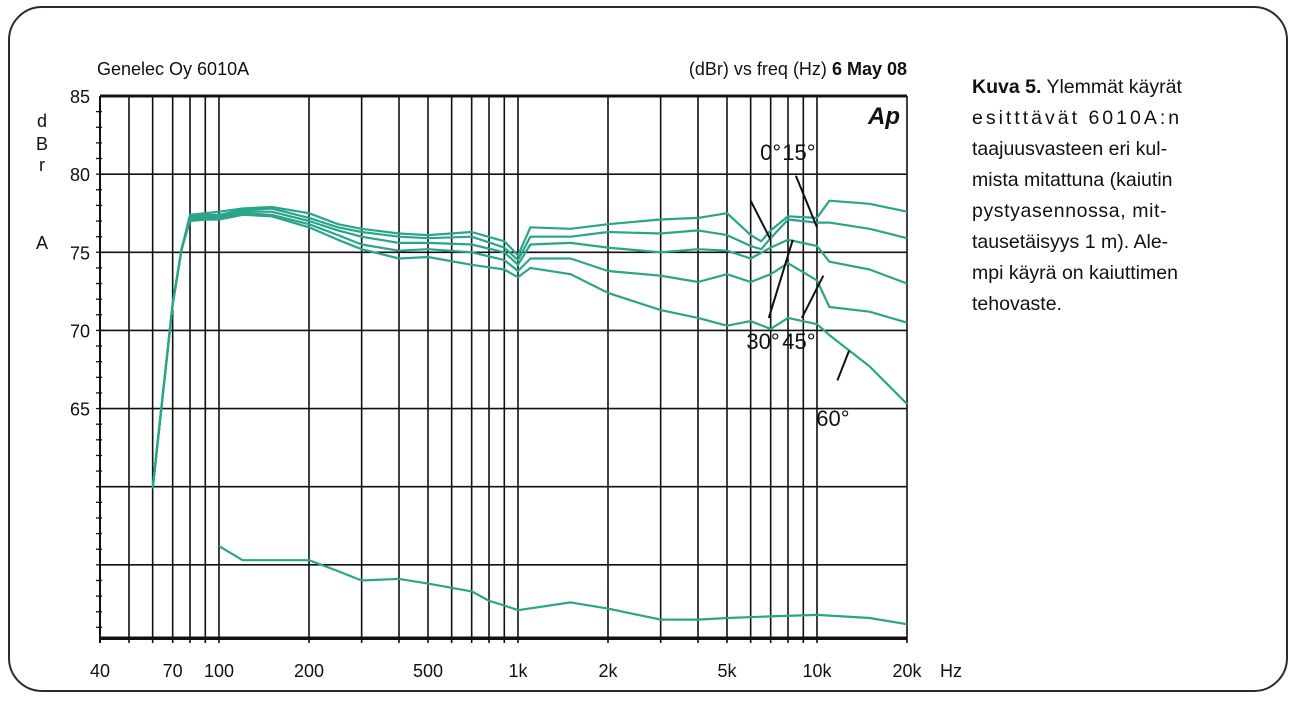 This screenshot has height=701, width=1298. What do you see at coordinates (869, 69) in the screenshot?
I see `chart-date: 6 May 08` at bounding box center [869, 69].